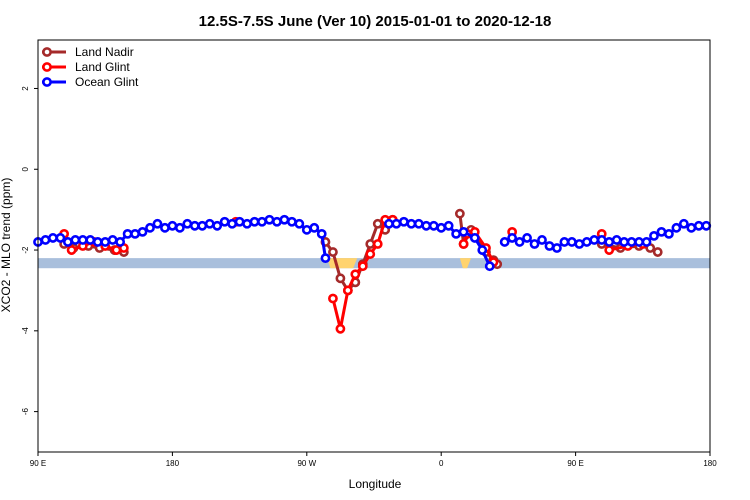  I want to click on legend-label: Land Glint, so click(102, 67).